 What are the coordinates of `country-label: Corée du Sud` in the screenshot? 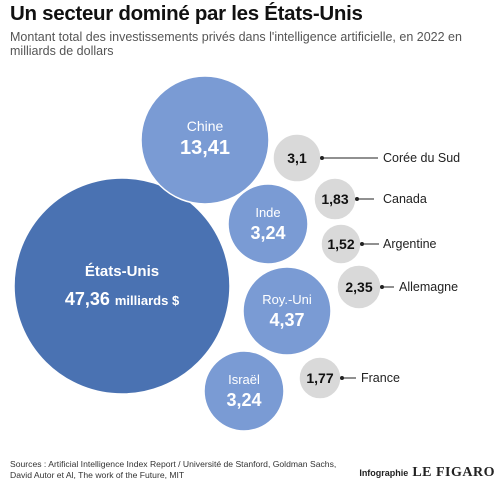 It's located at (421, 158).